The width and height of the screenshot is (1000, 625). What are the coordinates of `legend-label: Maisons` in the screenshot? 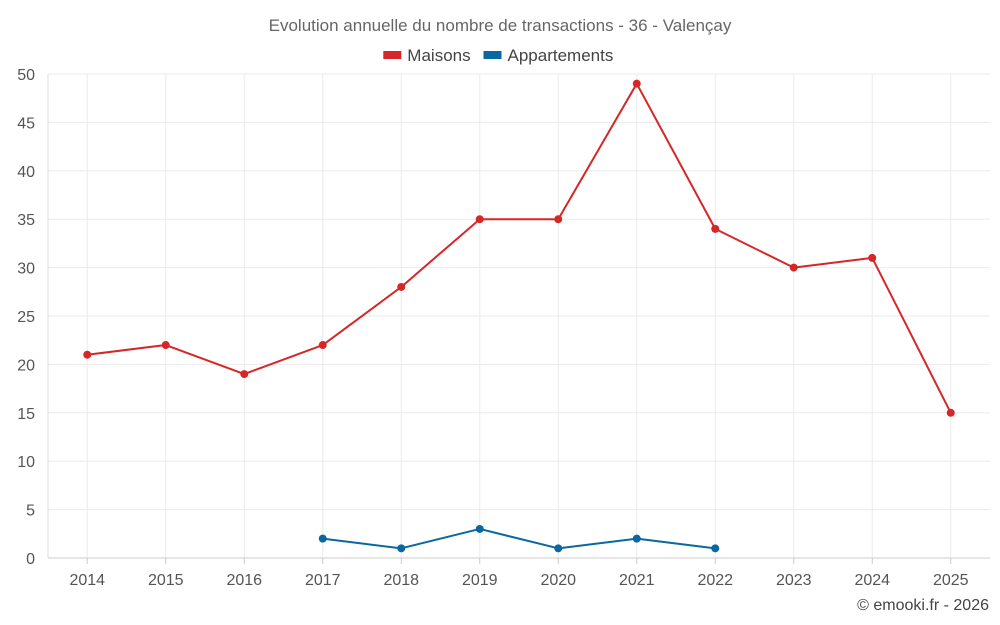 It's located at (438, 55).